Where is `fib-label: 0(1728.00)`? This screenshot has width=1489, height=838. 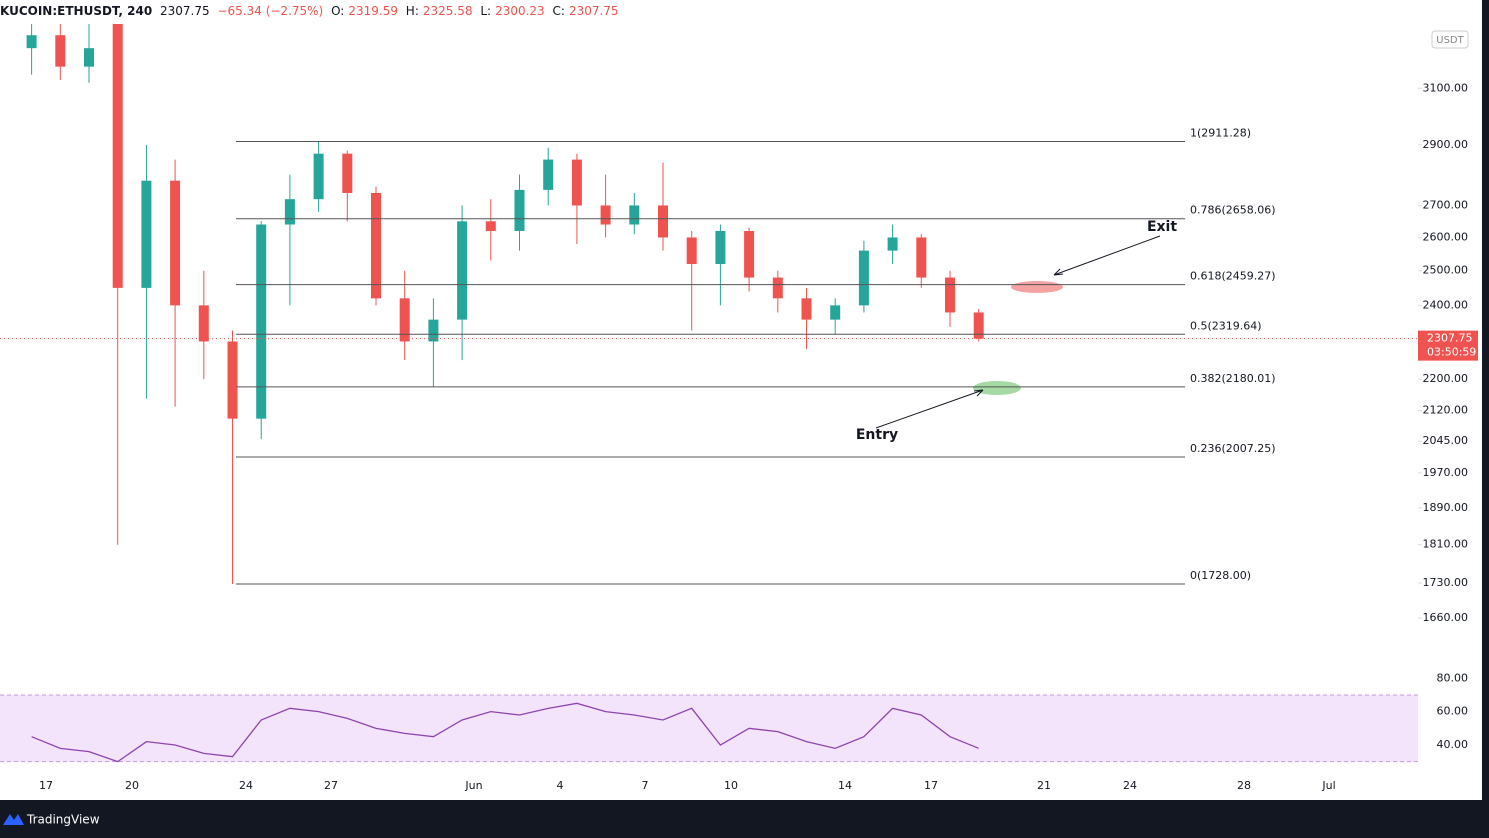
fib-label: 0(1728.00) is located at coordinates (1220, 575).